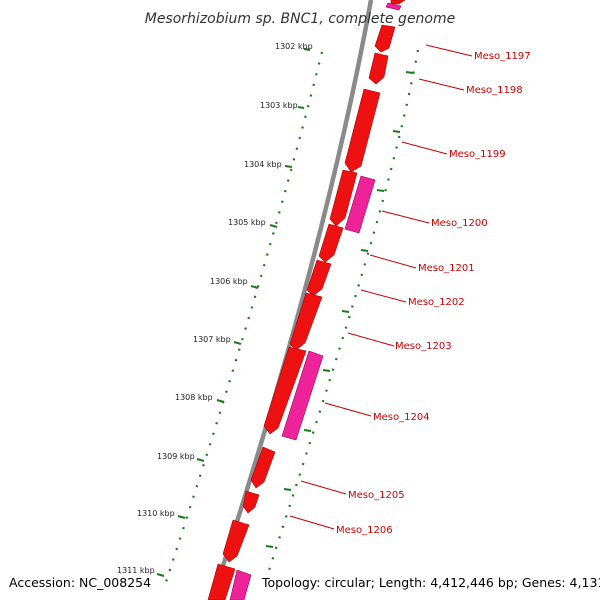 The height and width of the screenshot is (600, 600). I want to click on footer-accession-bg, so click(76, 582).